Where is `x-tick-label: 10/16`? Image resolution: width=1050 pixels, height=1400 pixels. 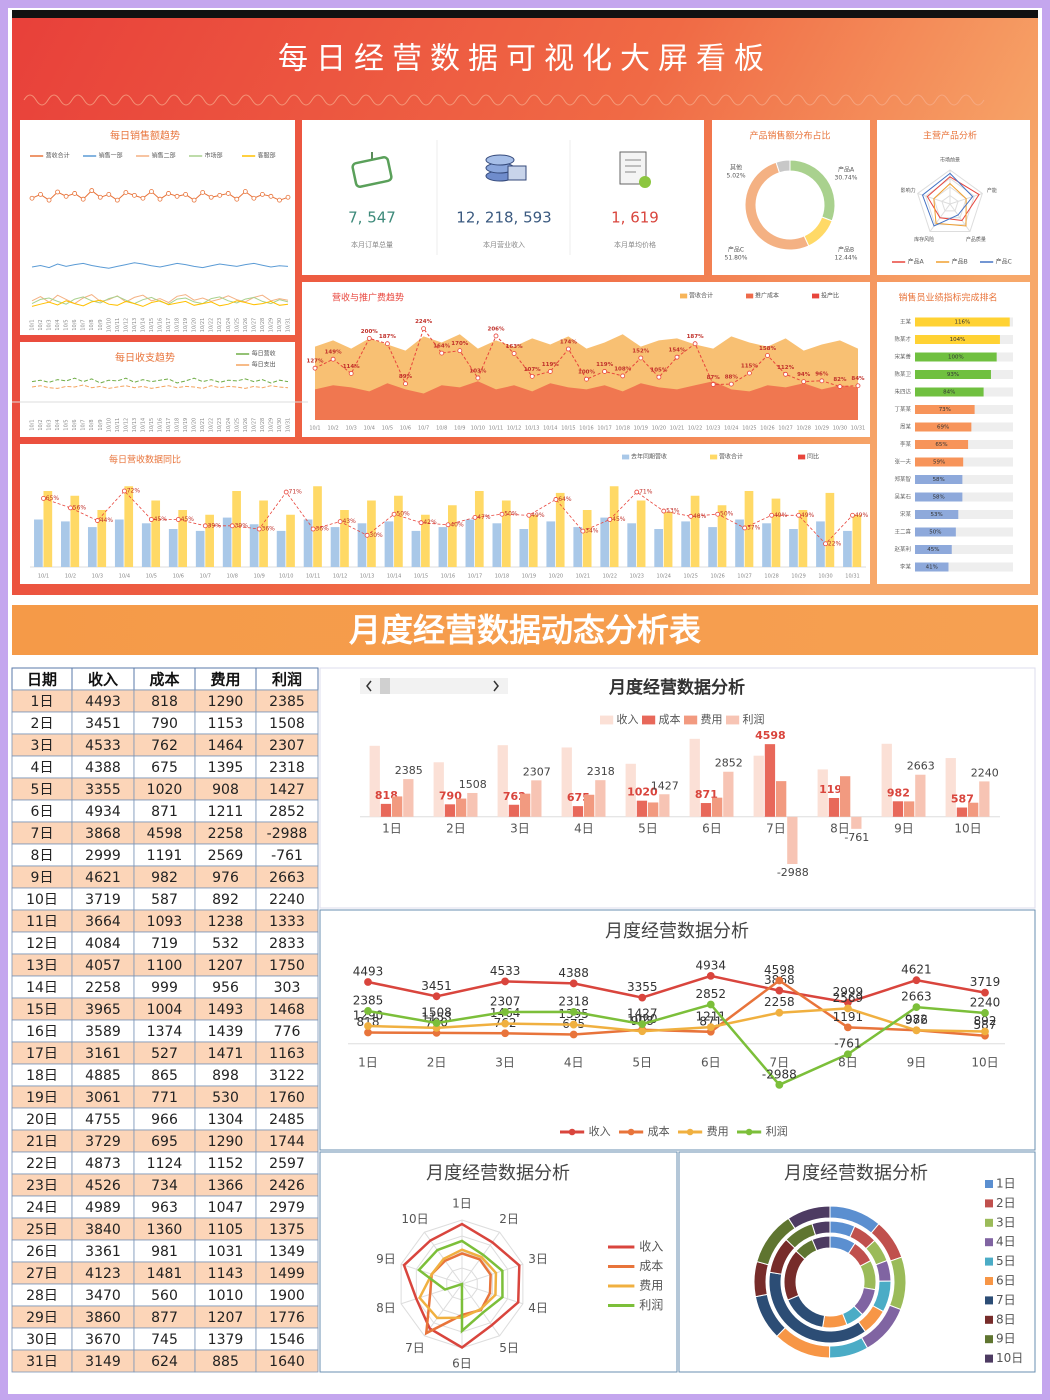 x-tick-label: 10/16 is located at coordinates (161, 425).